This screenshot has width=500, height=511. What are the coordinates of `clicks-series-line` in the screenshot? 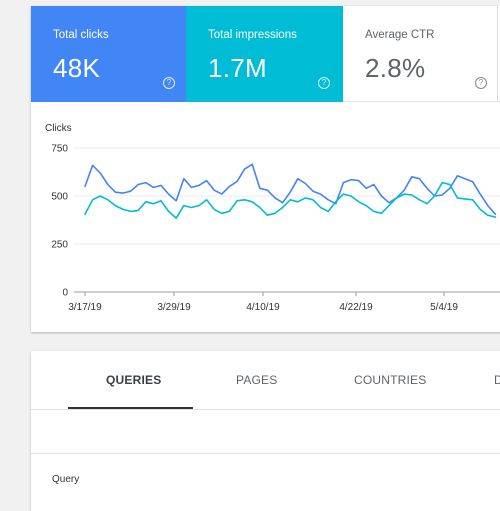 It's located at (290, 189).